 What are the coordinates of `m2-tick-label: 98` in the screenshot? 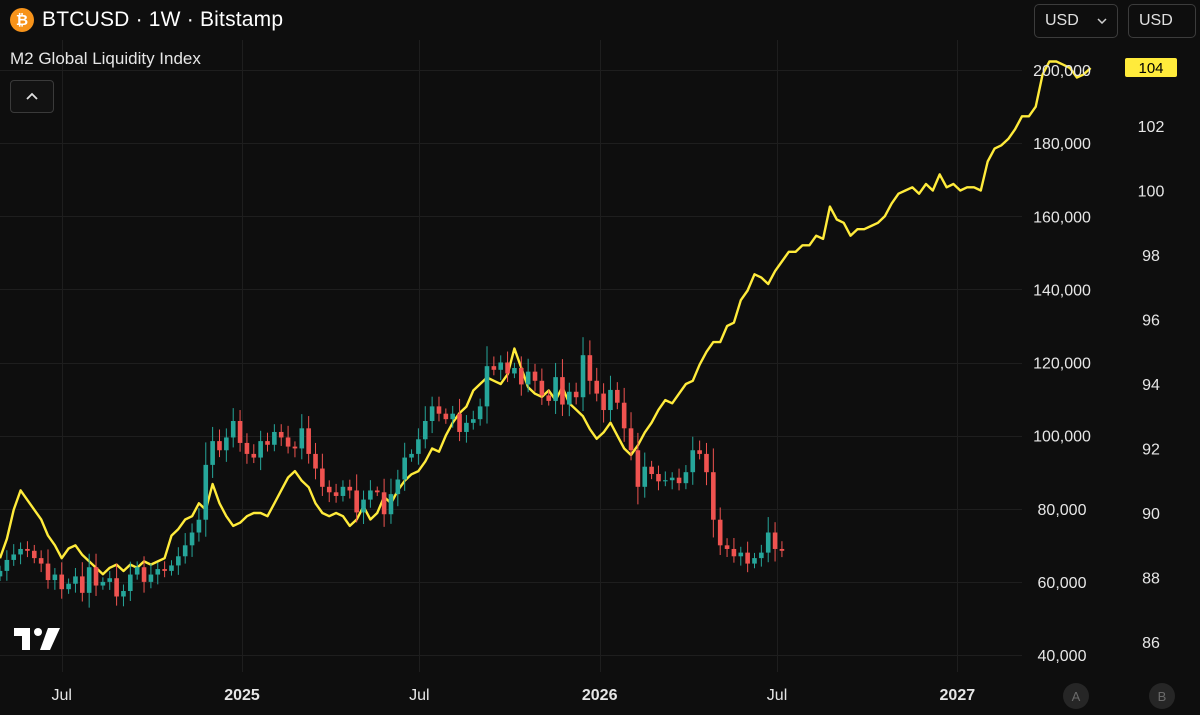 It's located at (1151, 256).